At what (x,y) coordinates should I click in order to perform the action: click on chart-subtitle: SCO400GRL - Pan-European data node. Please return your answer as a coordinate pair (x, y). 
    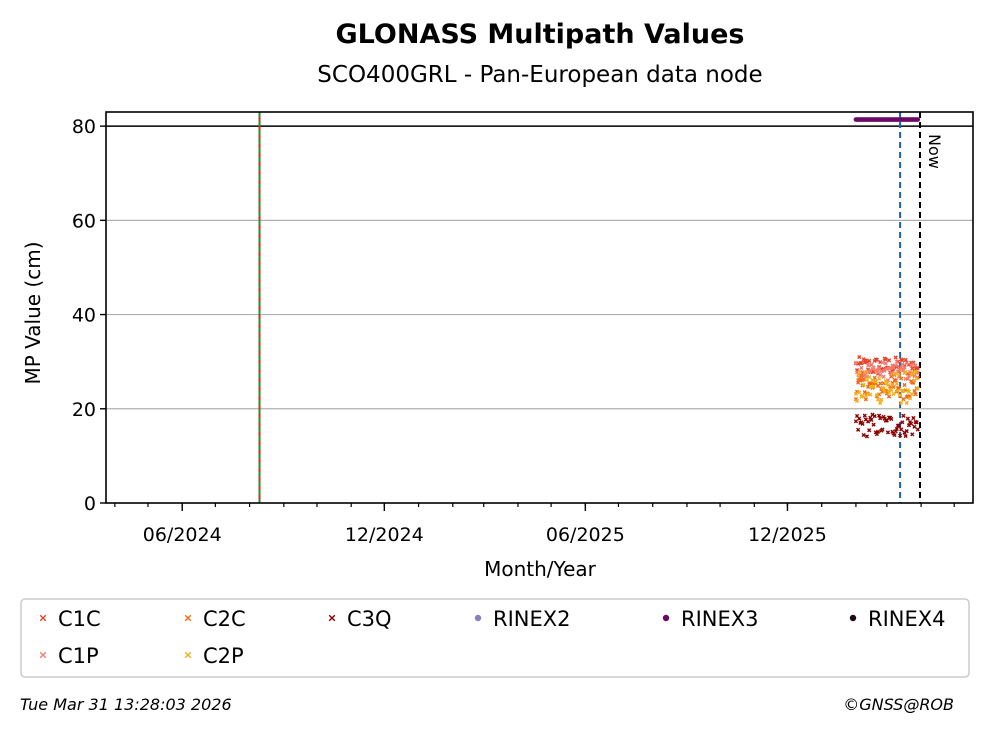
    Looking at the image, I should click on (539, 75).